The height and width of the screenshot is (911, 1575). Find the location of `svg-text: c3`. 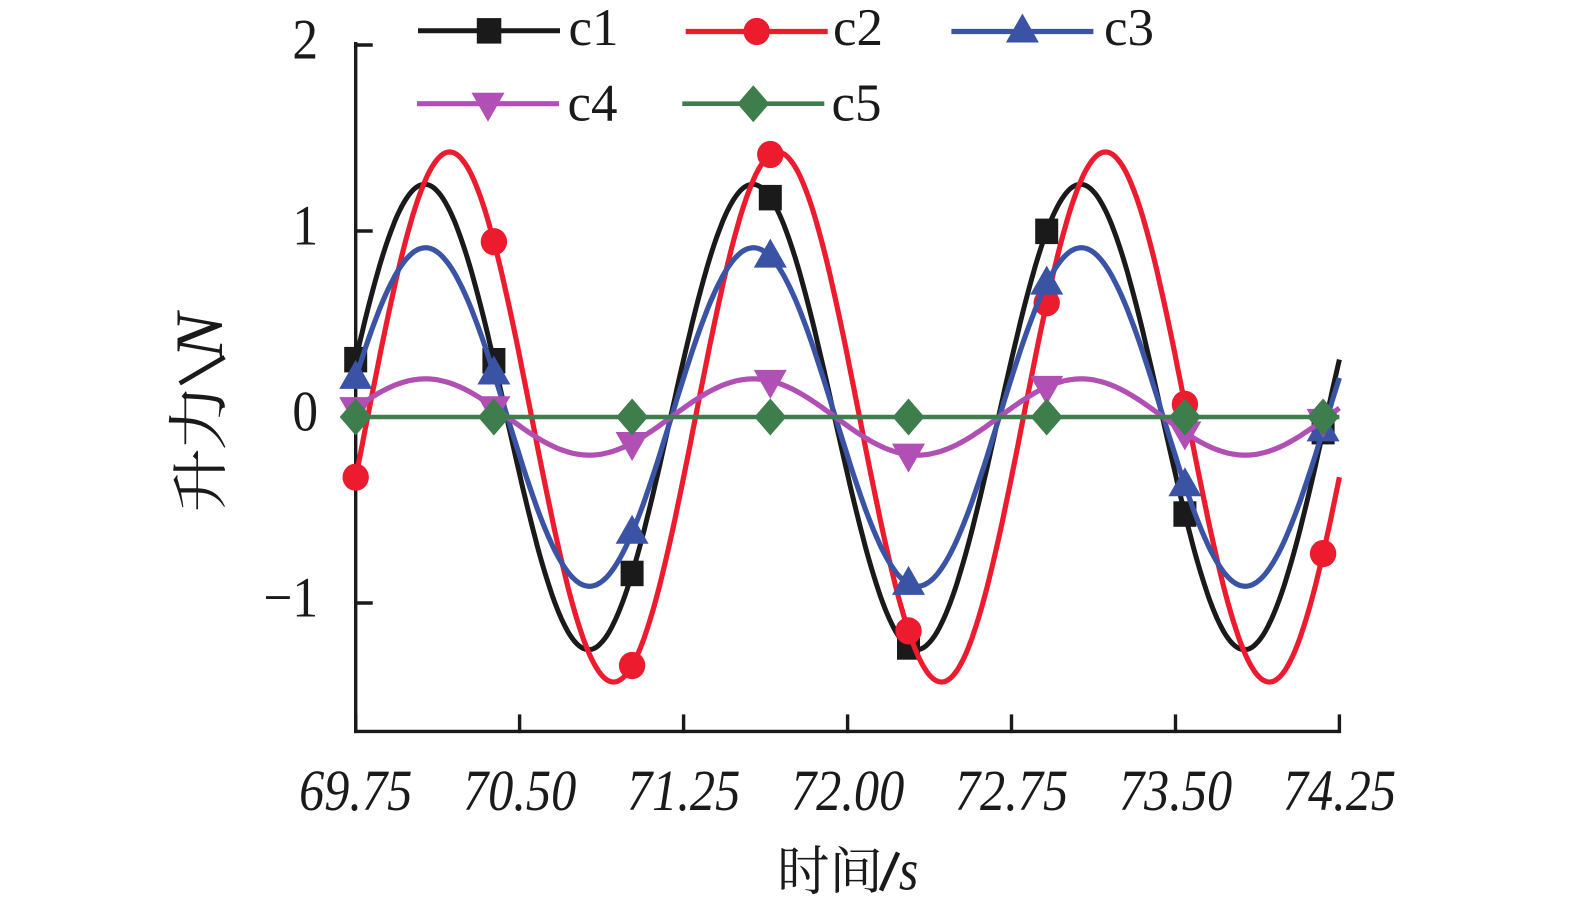

svg-text: c3 is located at coordinates (1129, 28).